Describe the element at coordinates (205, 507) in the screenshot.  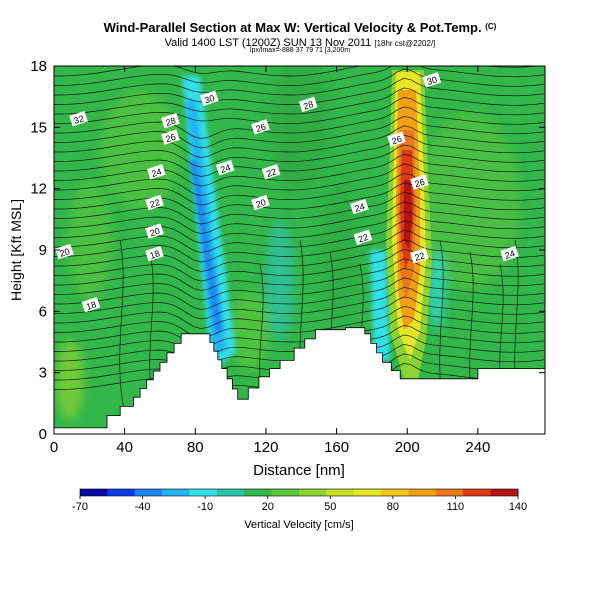
I see `colorbar-tick-label: -10` at that location.